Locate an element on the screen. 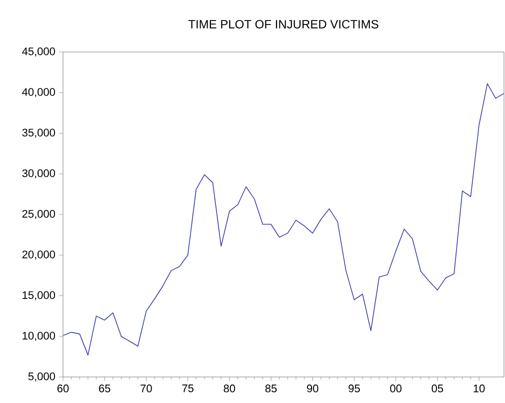 The image size is (505, 403). x-tick-label: 05 is located at coordinates (438, 388).